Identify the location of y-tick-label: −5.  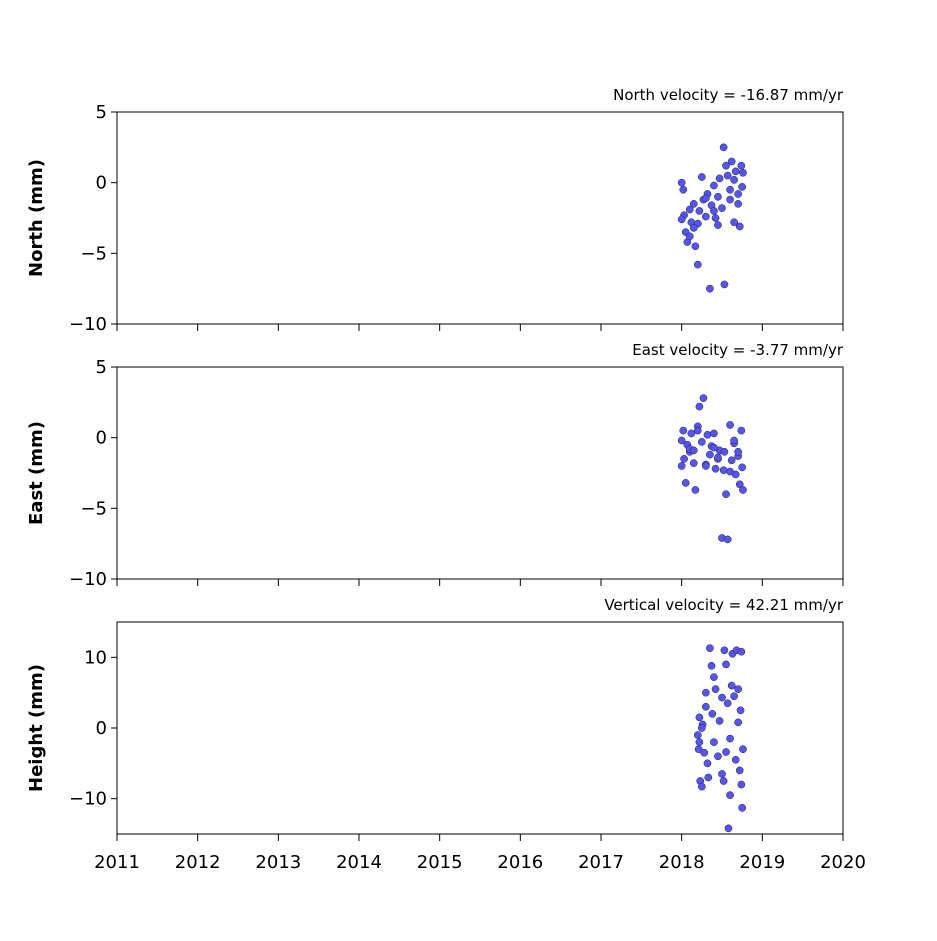
(93, 508).